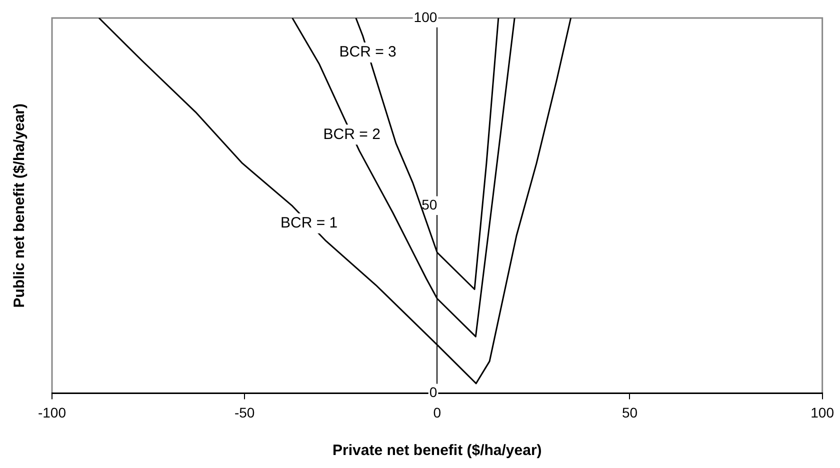 This screenshot has height=468, width=840. I want to click on y-tick-label: 50, so click(430, 204).